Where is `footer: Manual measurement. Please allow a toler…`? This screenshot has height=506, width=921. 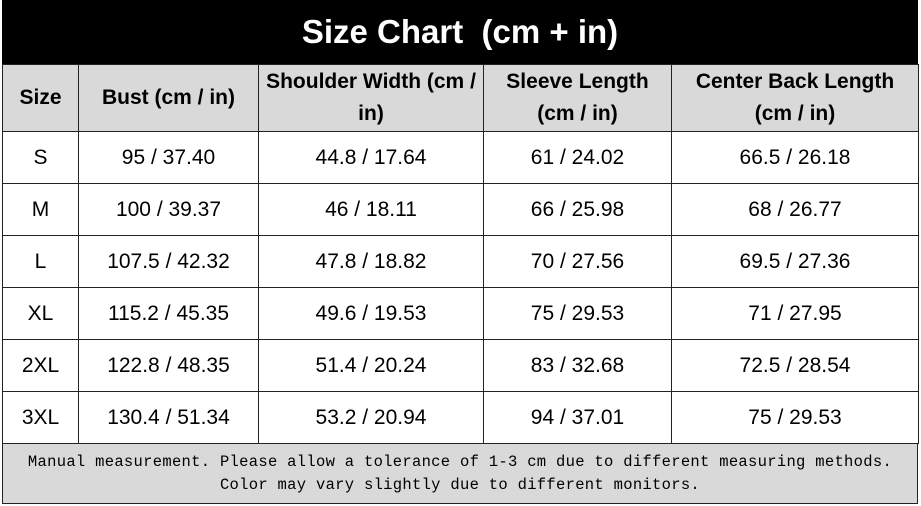 footer: Manual measurement. Please allow a toler… is located at coordinates (460, 473).